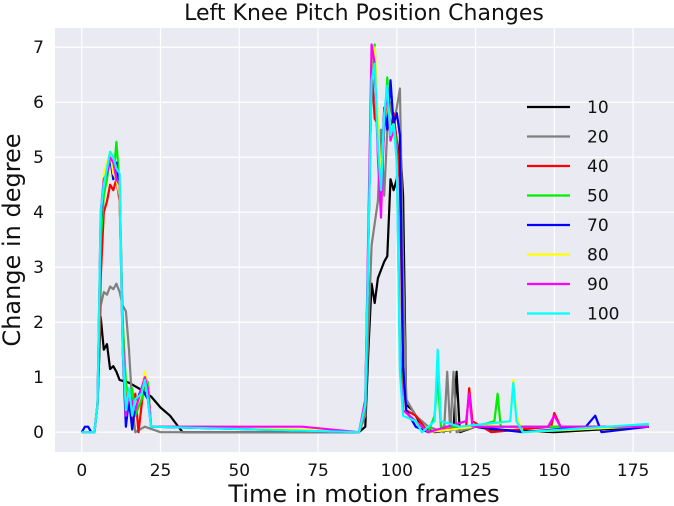 The image size is (674, 506). Describe the element at coordinates (475, 471) in the screenshot. I see `x-tick-label: 125` at that location.